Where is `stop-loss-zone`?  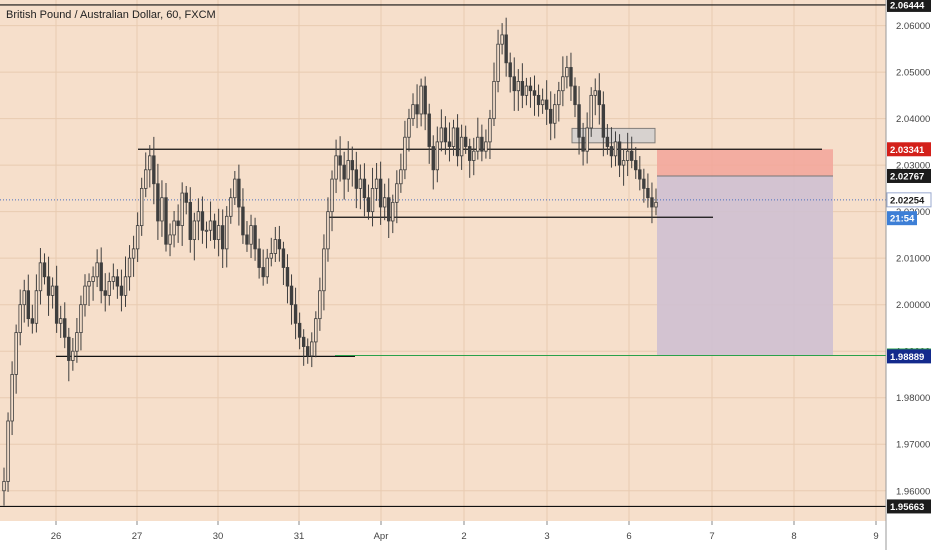 stop-loss-zone is located at coordinates (745, 162).